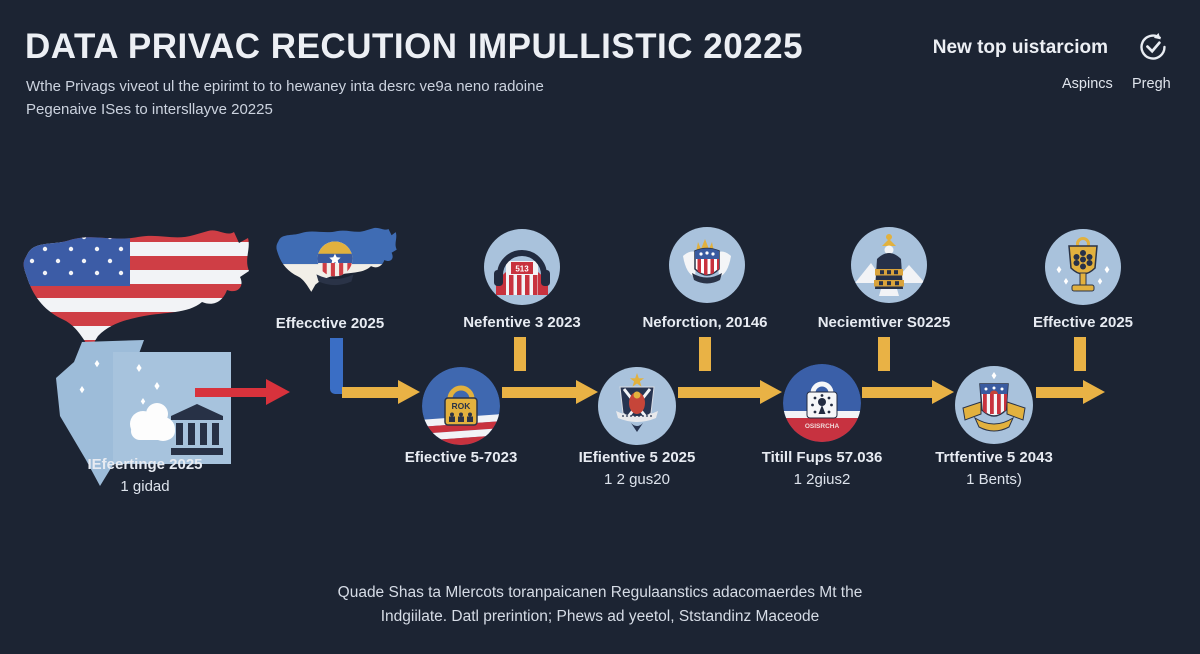  I want to click on bottom-item-label-1: Efiective 5-7023, so click(461, 457).